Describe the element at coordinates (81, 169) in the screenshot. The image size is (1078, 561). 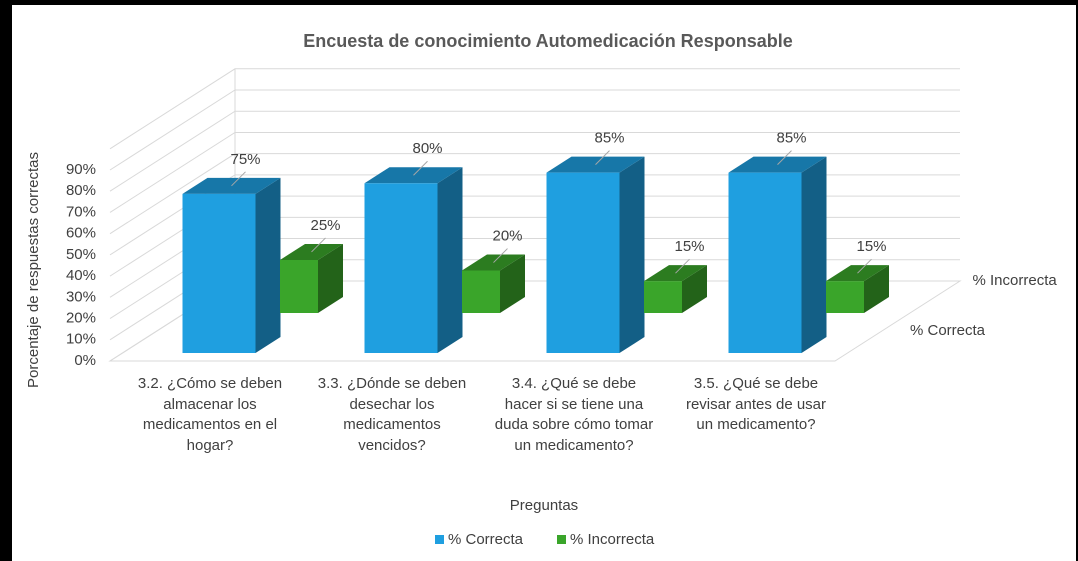
I see `y-tick-label: 90%` at that location.